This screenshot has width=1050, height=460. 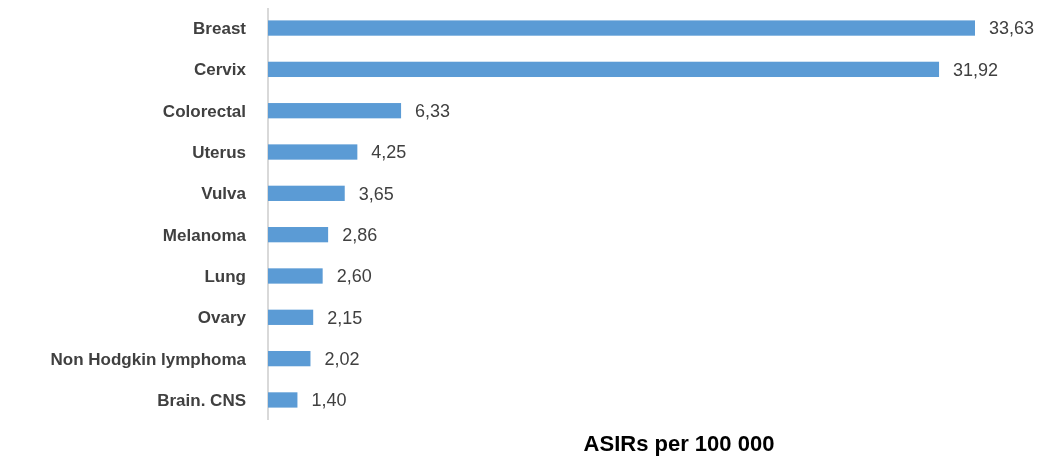 What do you see at coordinates (360, 234) in the screenshot?
I see `data-label: 2,86` at bounding box center [360, 234].